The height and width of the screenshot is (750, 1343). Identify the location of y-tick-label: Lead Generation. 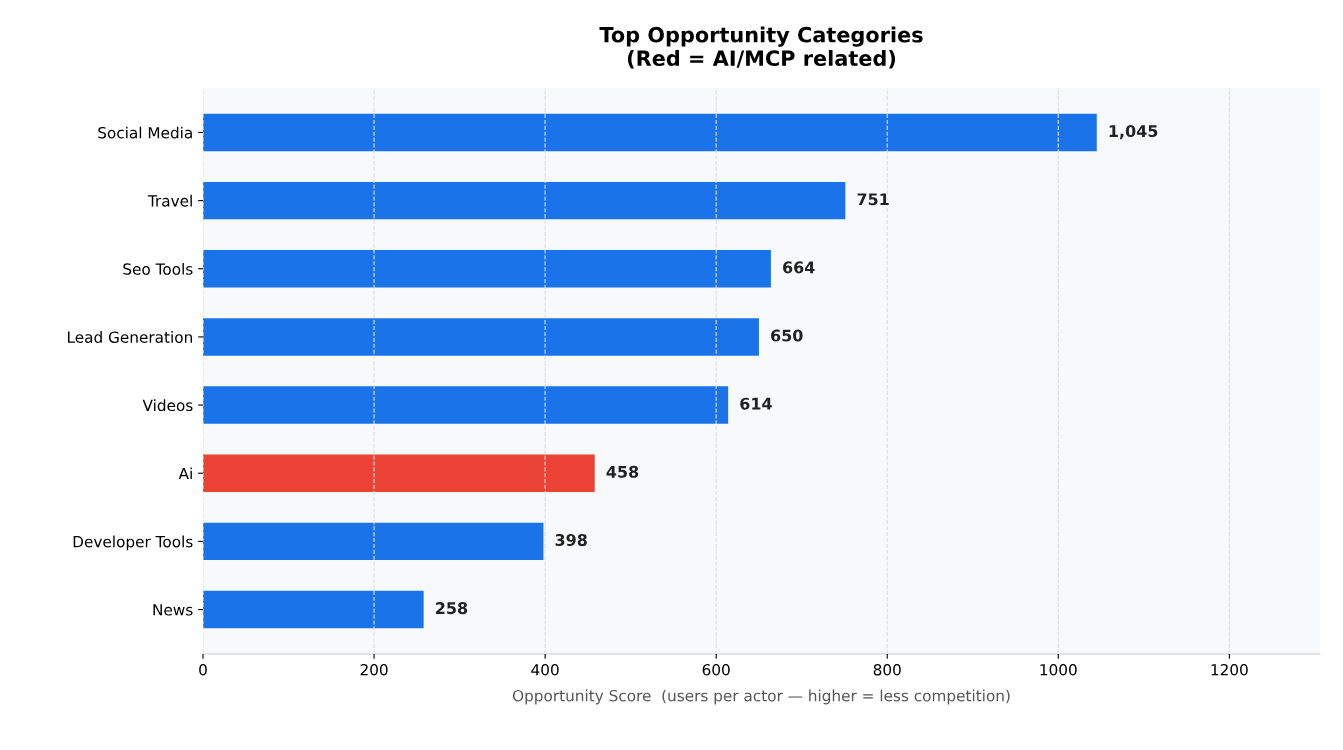
(129, 337).